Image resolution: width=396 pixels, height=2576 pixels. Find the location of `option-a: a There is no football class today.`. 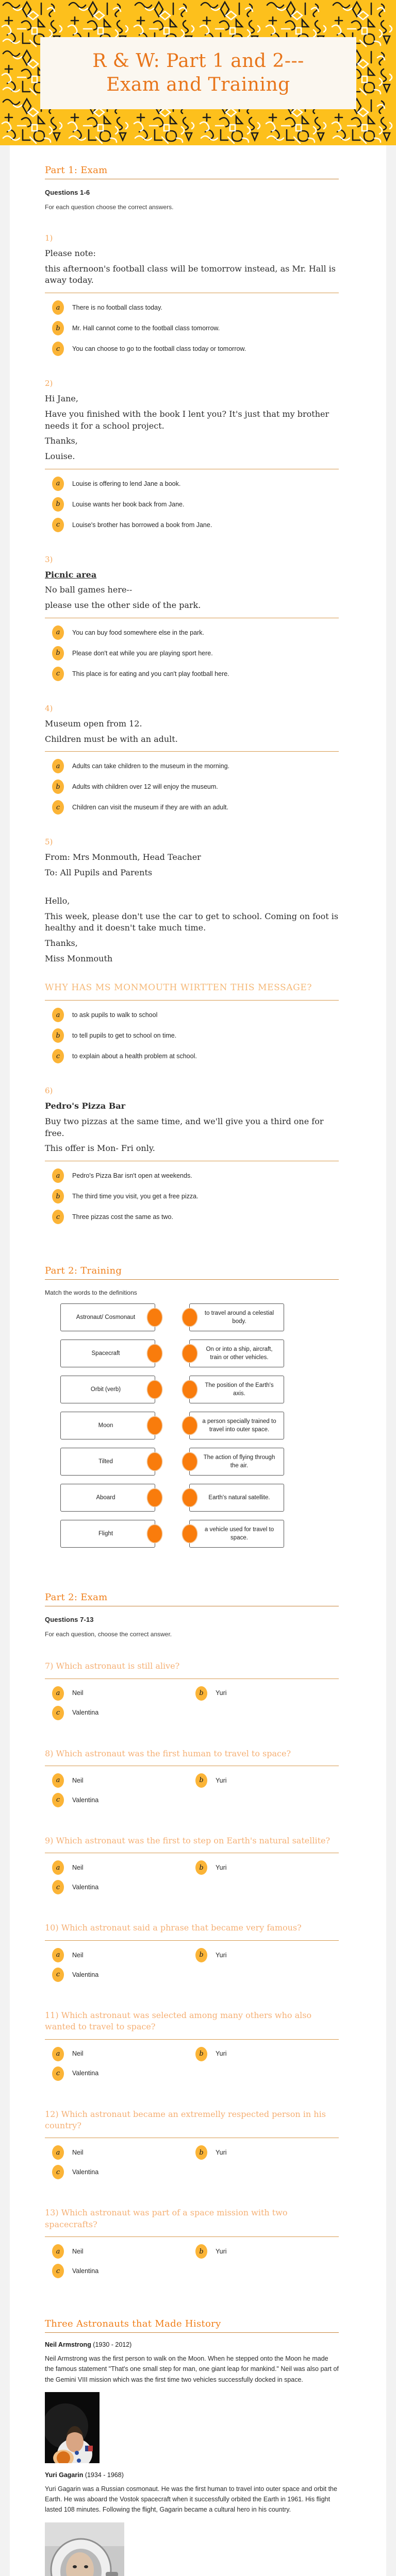

option-a: a There is no football class today. is located at coordinates (196, 307).